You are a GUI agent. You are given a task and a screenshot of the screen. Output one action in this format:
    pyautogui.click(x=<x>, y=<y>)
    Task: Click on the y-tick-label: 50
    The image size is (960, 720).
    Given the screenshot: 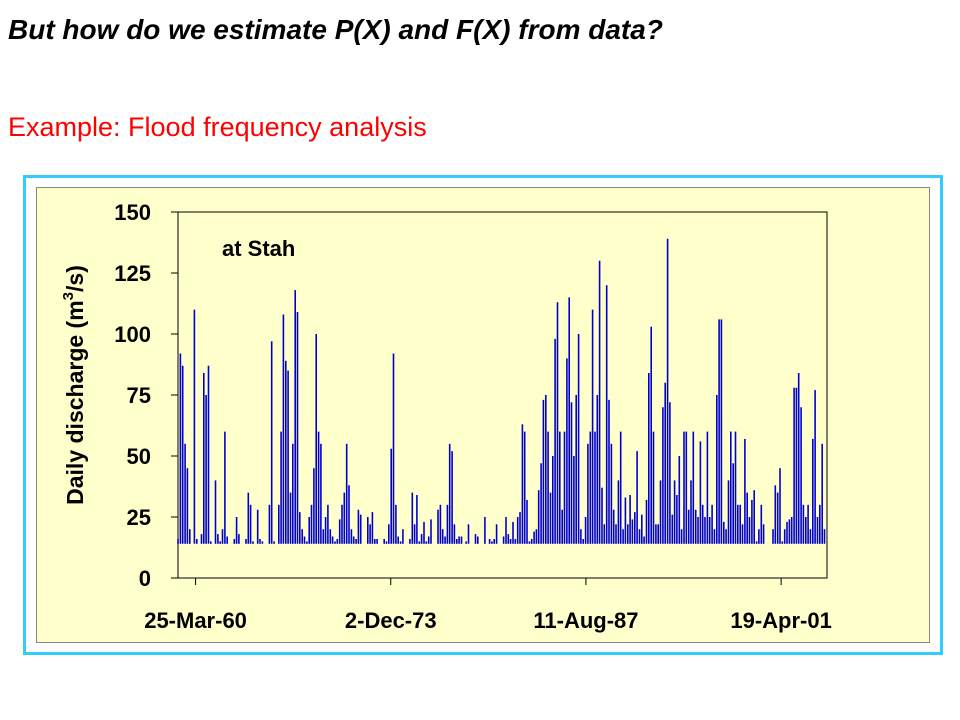 What is the action you would take?
    pyautogui.click(x=139, y=456)
    